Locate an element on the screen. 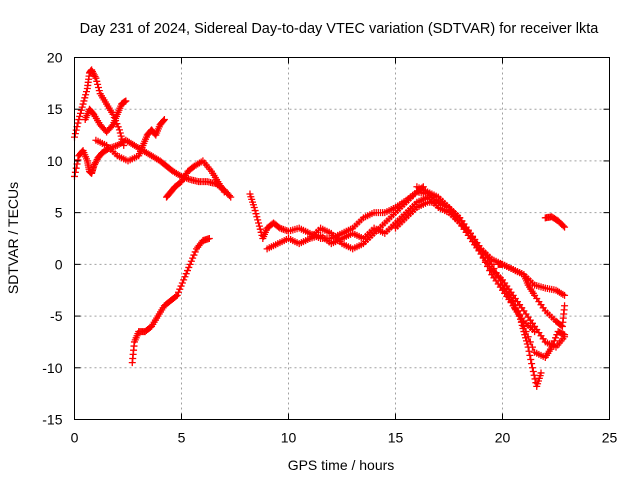  x-tick-label: 5 is located at coordinates (182, 438).